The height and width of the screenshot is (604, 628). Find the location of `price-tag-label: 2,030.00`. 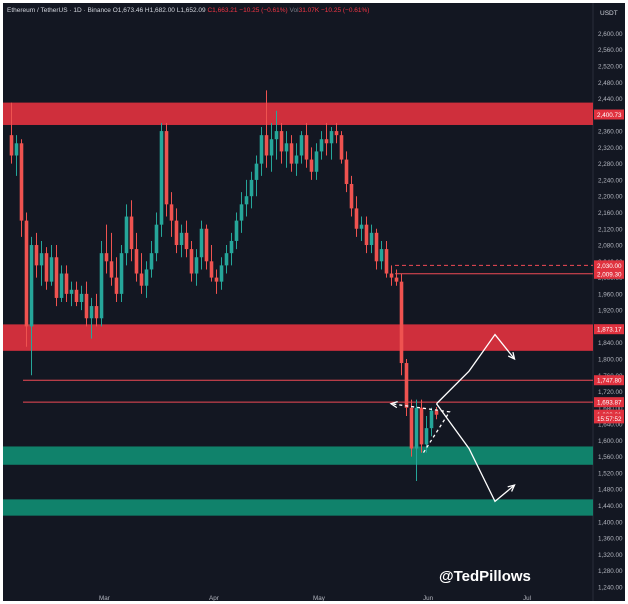

price-tag-label: 2,030.00 is located at coordinates (609, 266).